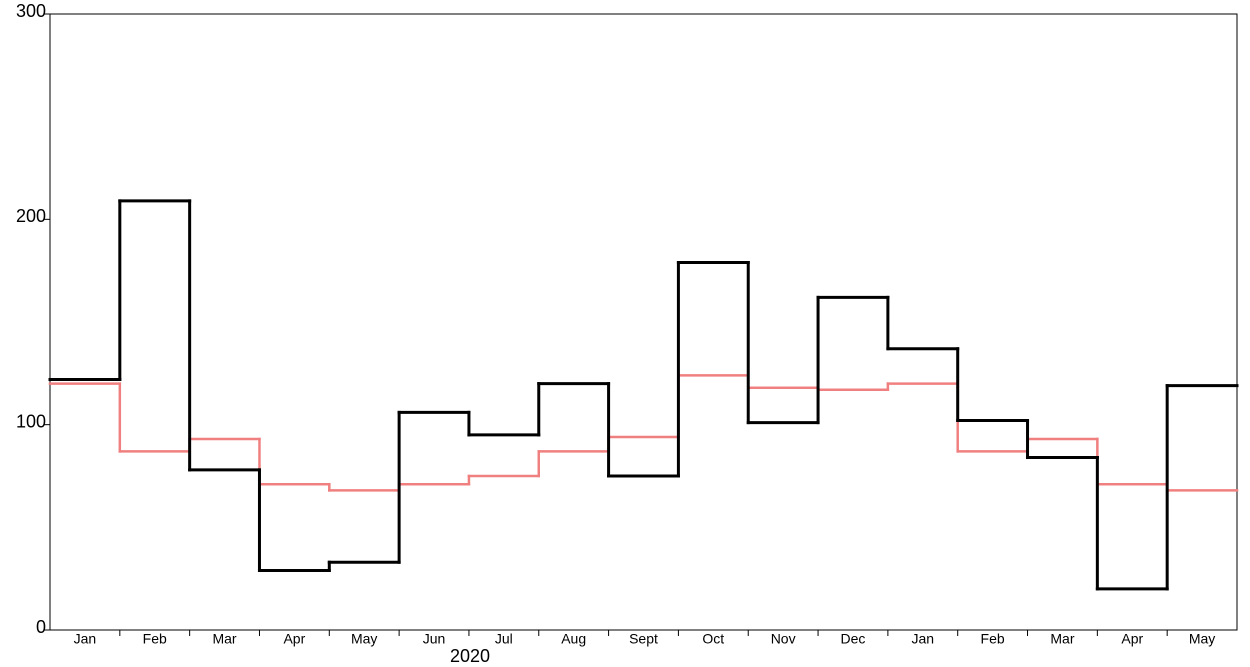 The image size is (1250, 667). What do you see at coordinates (573, 639) in the screenshot?
I see `x-tick-label: Aug` at bounding box center [573, 639].